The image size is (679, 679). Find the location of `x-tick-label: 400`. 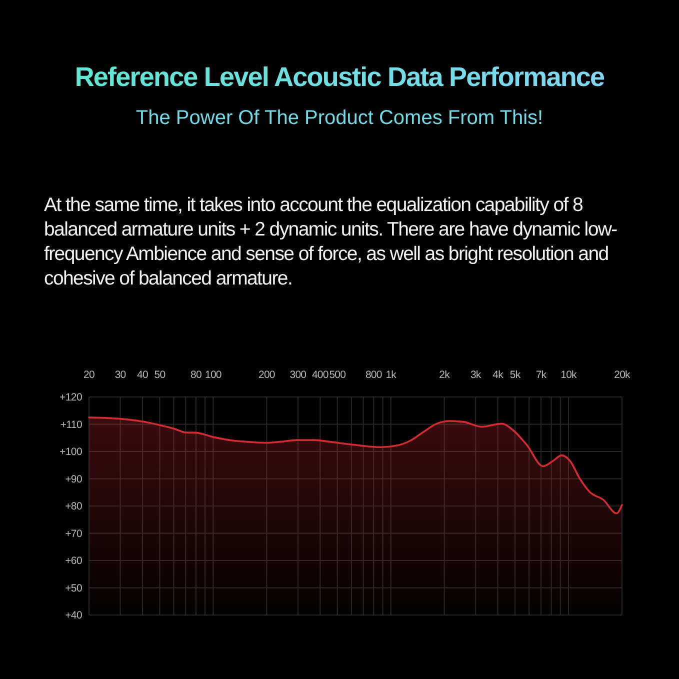

x-tick-label: 400 is located at coordinates (320, 375).